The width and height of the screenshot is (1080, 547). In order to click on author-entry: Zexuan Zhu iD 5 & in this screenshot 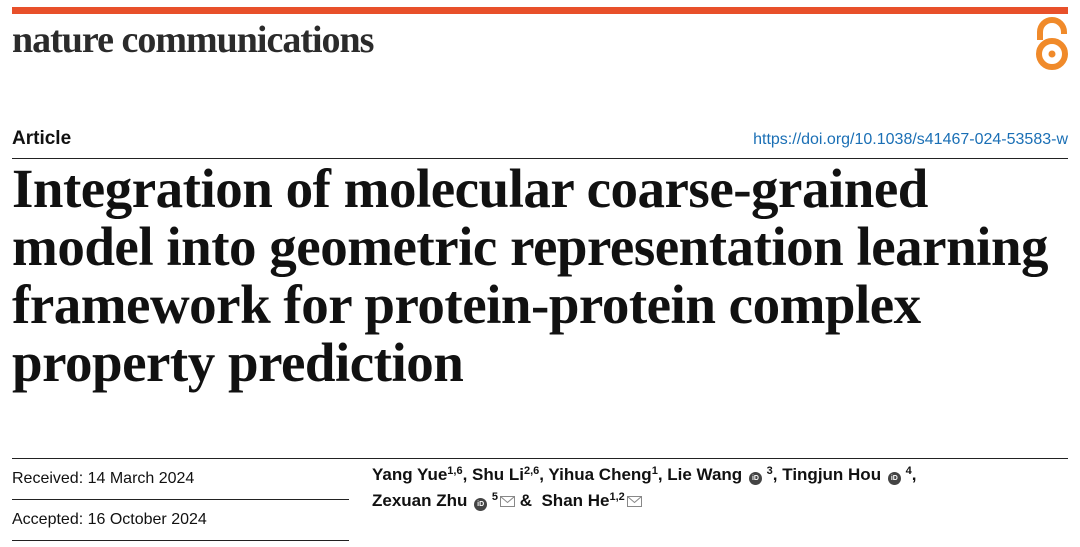, I will do `click(454, 501)`.